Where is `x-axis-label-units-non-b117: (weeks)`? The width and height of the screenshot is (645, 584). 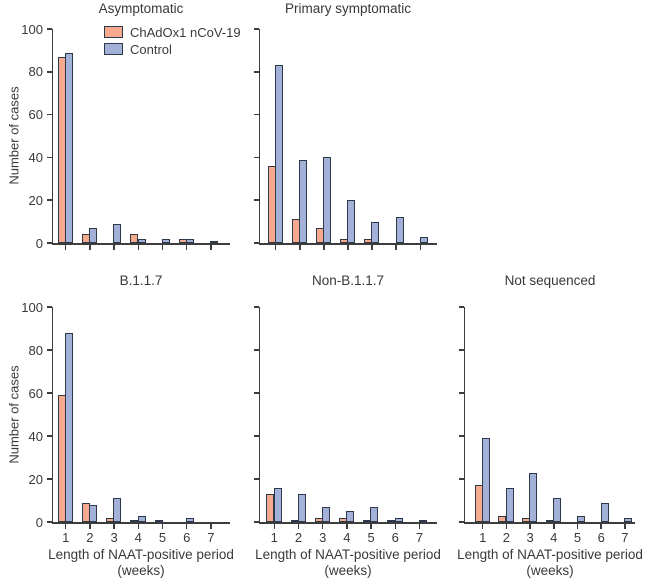 x-axis-label-units-non-b117: (weeks) is located at coordinates (348, 570).